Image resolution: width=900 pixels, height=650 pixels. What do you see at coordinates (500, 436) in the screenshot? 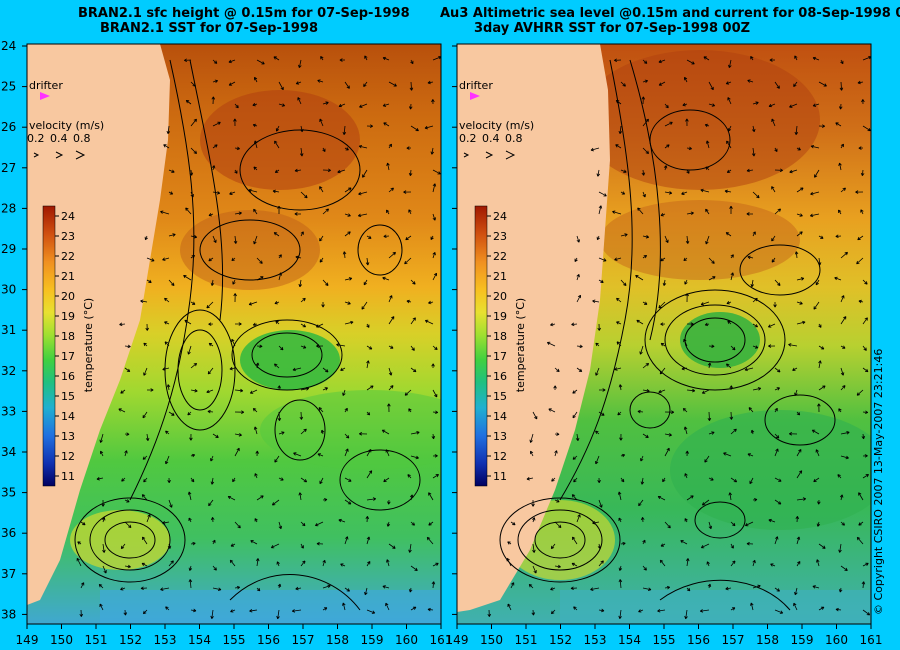
I see `colorbar-tick-label: 13` at bounding box center [500, 436].